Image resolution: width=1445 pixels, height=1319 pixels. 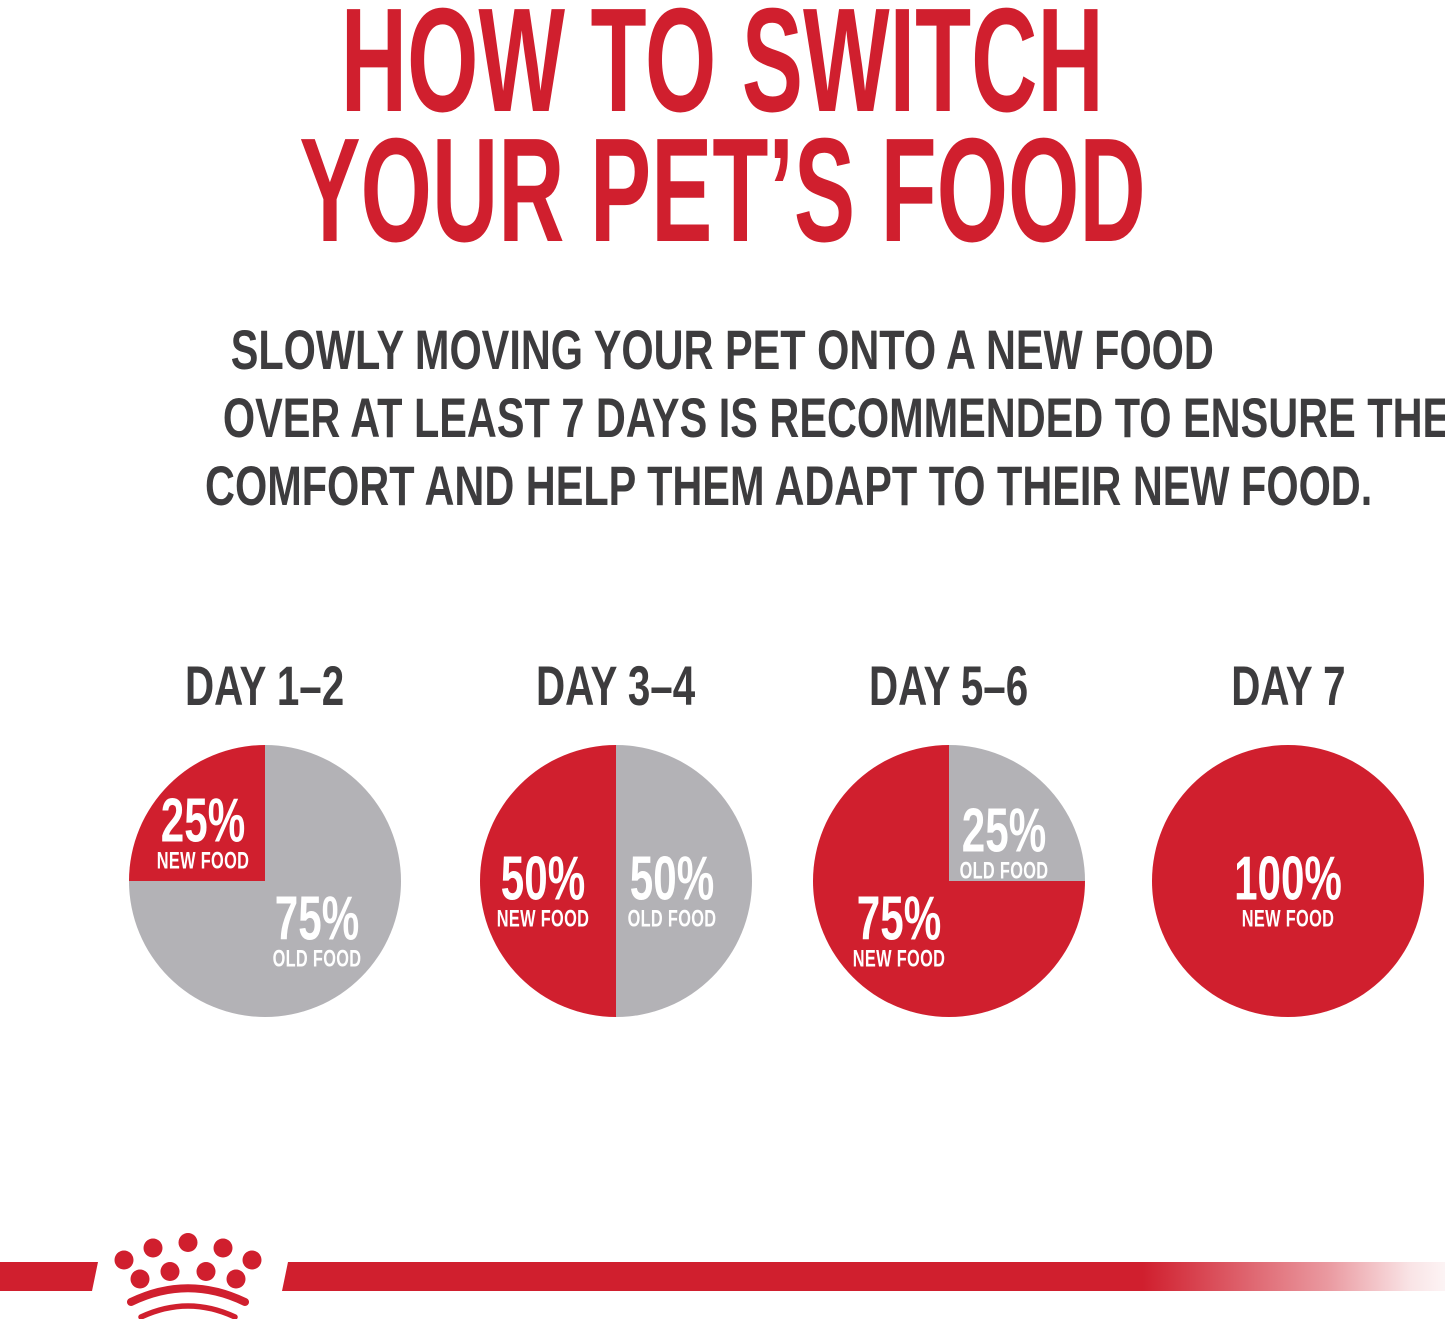 I want to click on chart-column-day-1-2: DAY 1–2 25% NEW FOOD 75% OLD FOOD, so click(x=265, y=837).